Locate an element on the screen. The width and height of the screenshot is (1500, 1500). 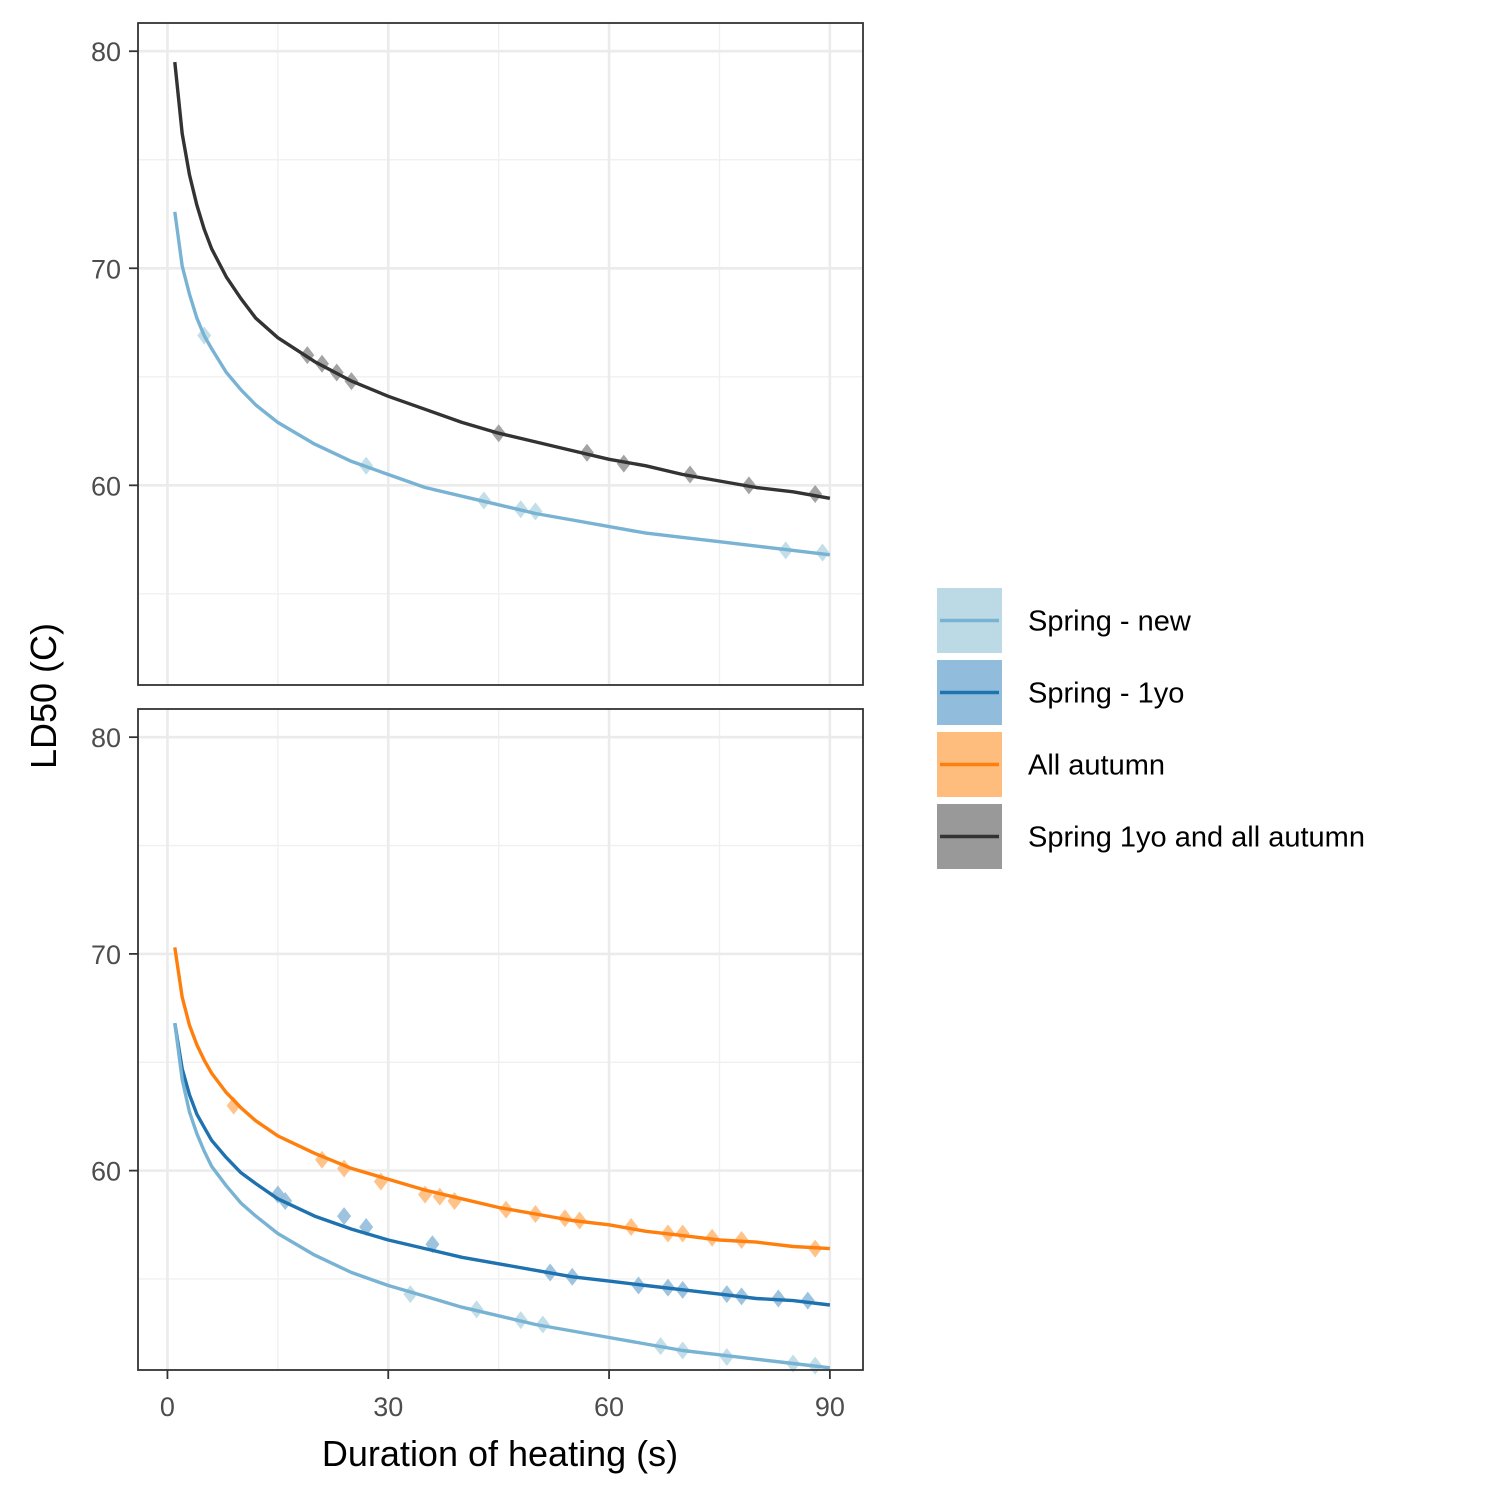
x-axis: 0 30 60 90 is located at coordinates (502, 1396).